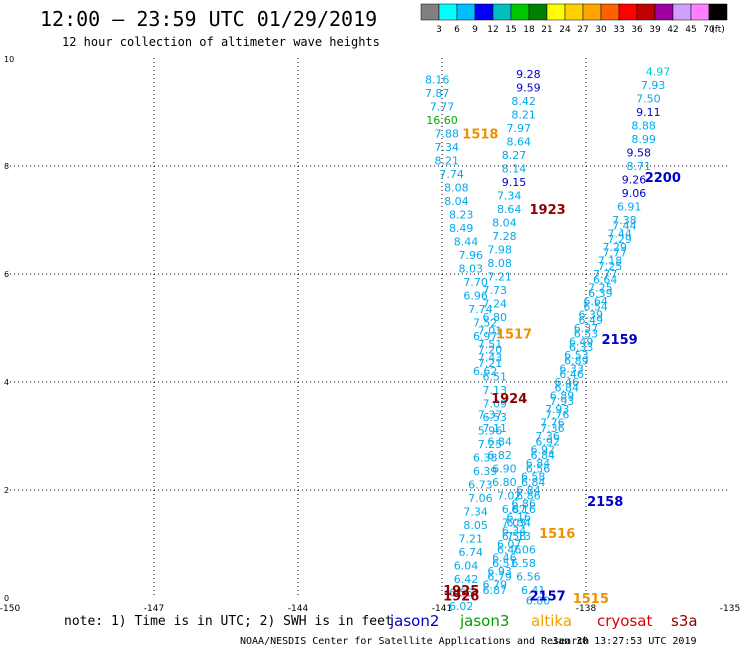  I want to click on swh-data-label: 7.37, so click(490, 414).